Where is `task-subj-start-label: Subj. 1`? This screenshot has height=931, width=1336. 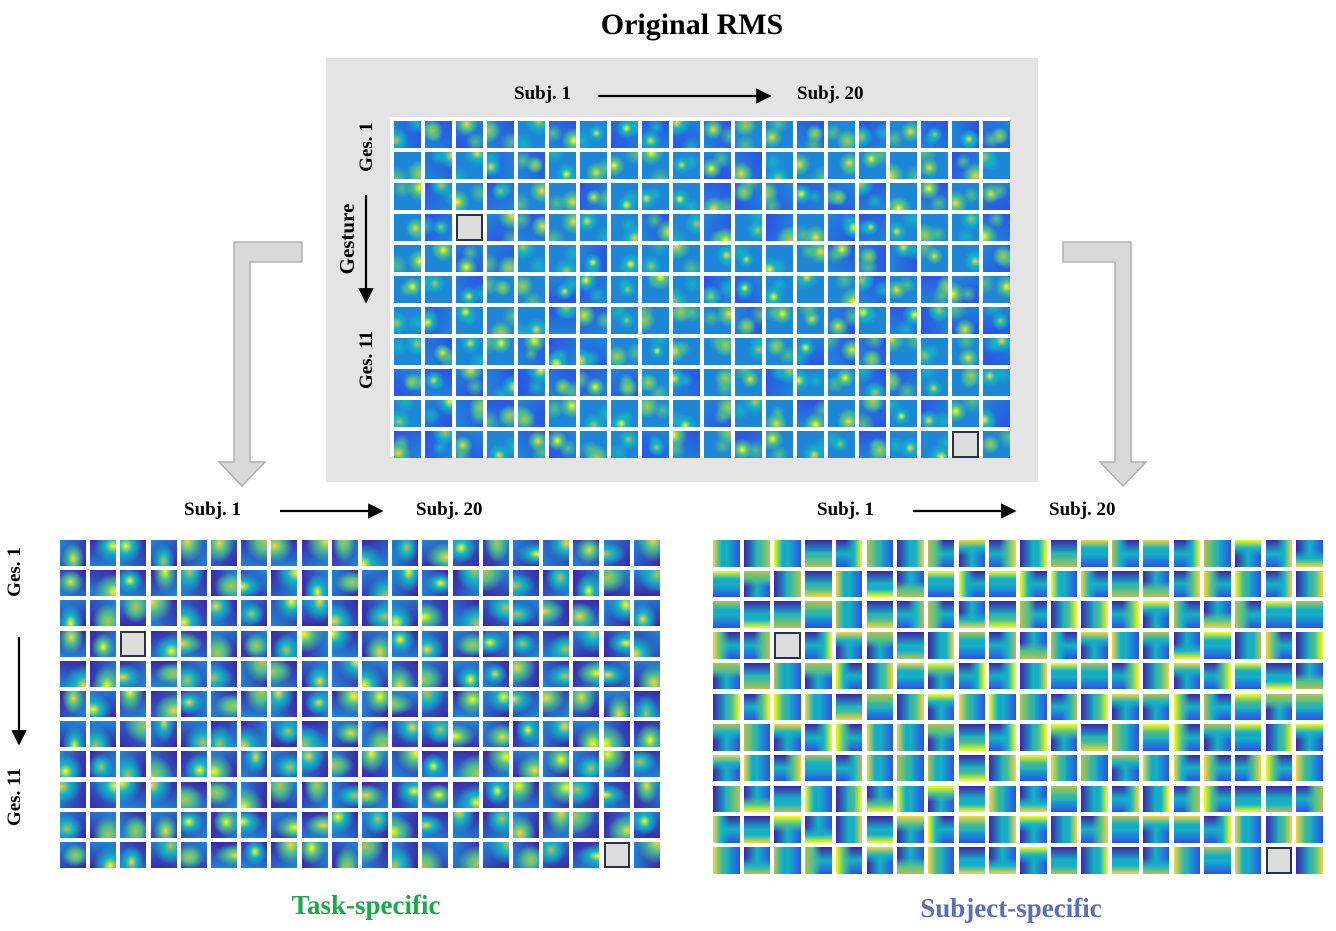
task-subj-start-label: Subj. 1 is located at coordinates (213, 509).